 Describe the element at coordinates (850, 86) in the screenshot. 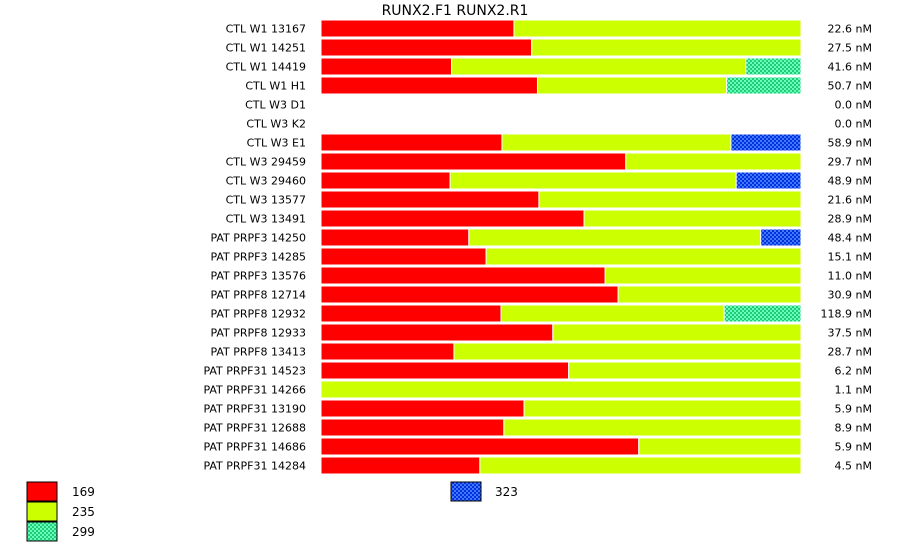

I see `row-total: 50.7 nM` at that location.